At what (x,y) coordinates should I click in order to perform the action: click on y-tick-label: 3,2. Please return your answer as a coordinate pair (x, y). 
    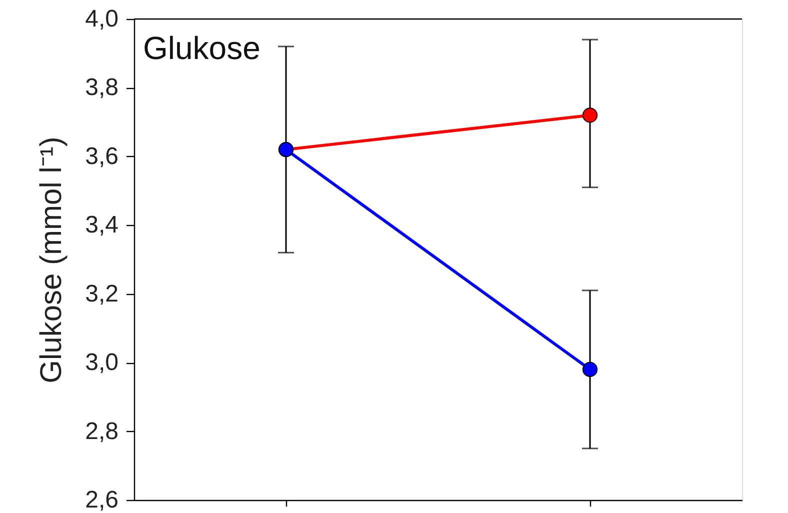
    Looking at the image, I should click on (101, 294).